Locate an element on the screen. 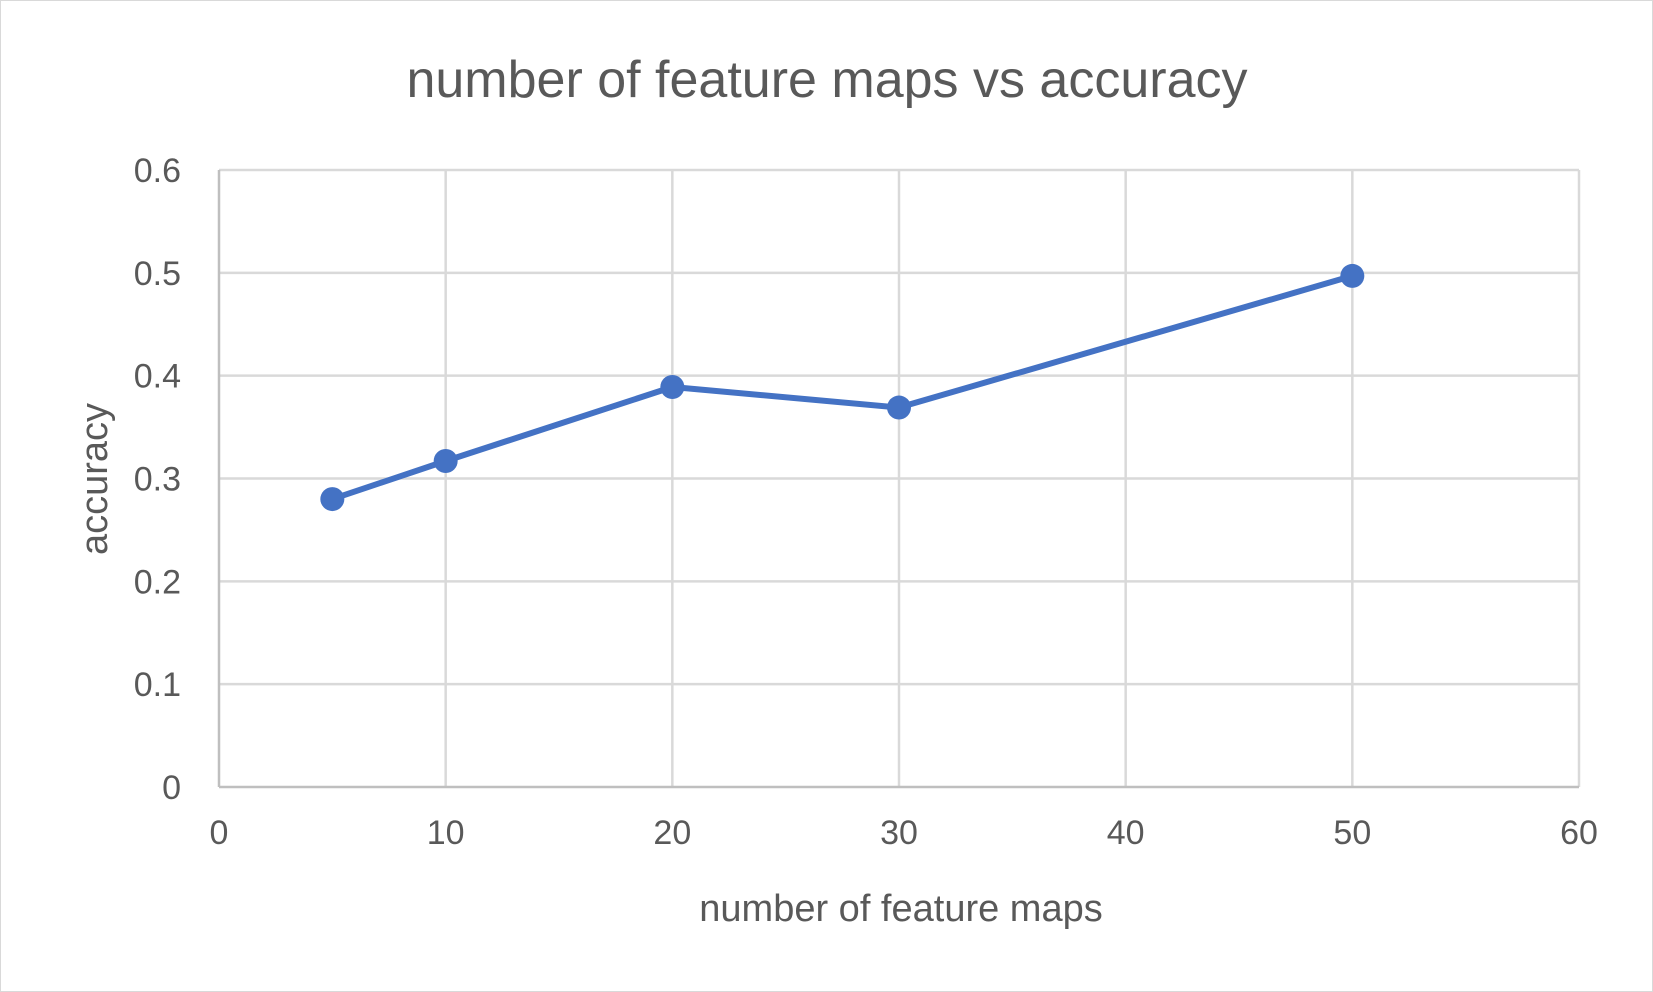 Image resolution: width=1653 pixels, height=992 pixels. x-tick-label: 60 is located at coordinates (1579, 833).